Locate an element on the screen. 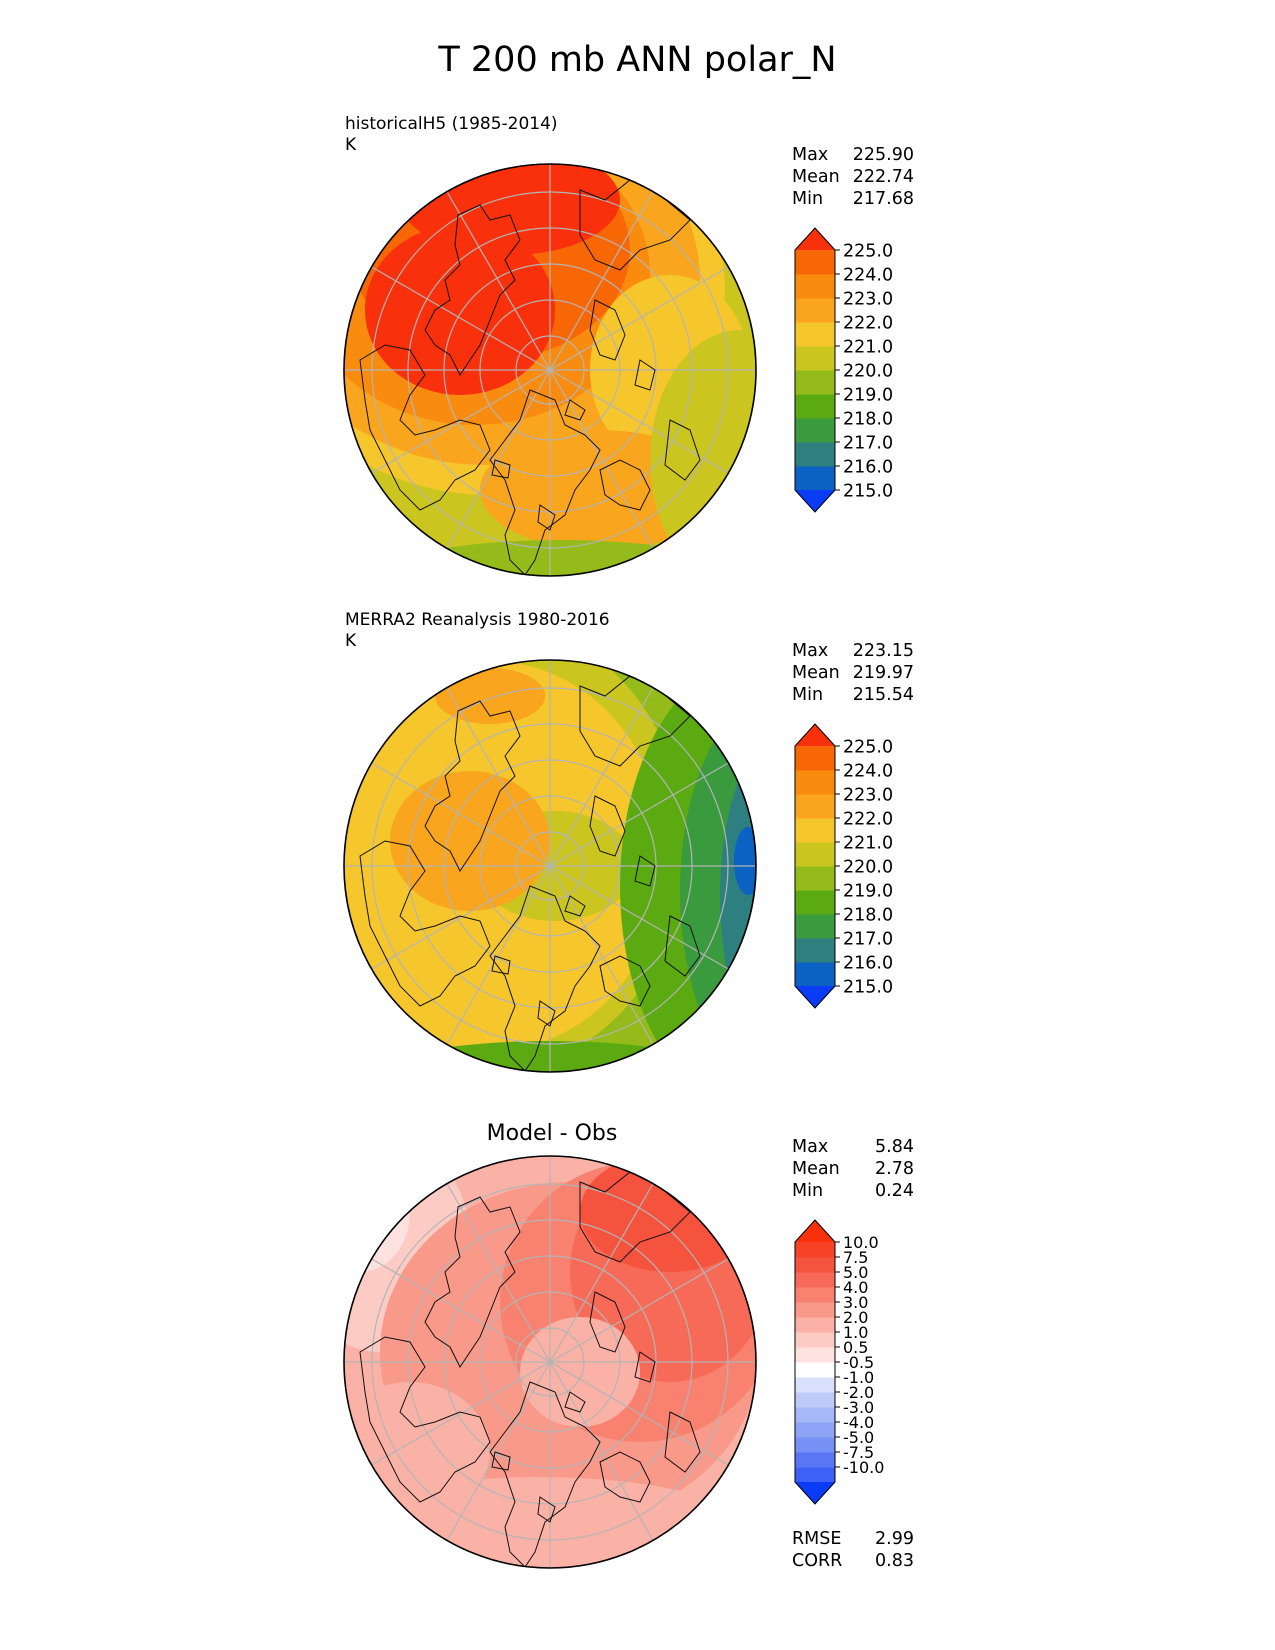 The image size is (1275, 1650). stat-corr: CORR 0.83 is located at coordinates (853, 1561).